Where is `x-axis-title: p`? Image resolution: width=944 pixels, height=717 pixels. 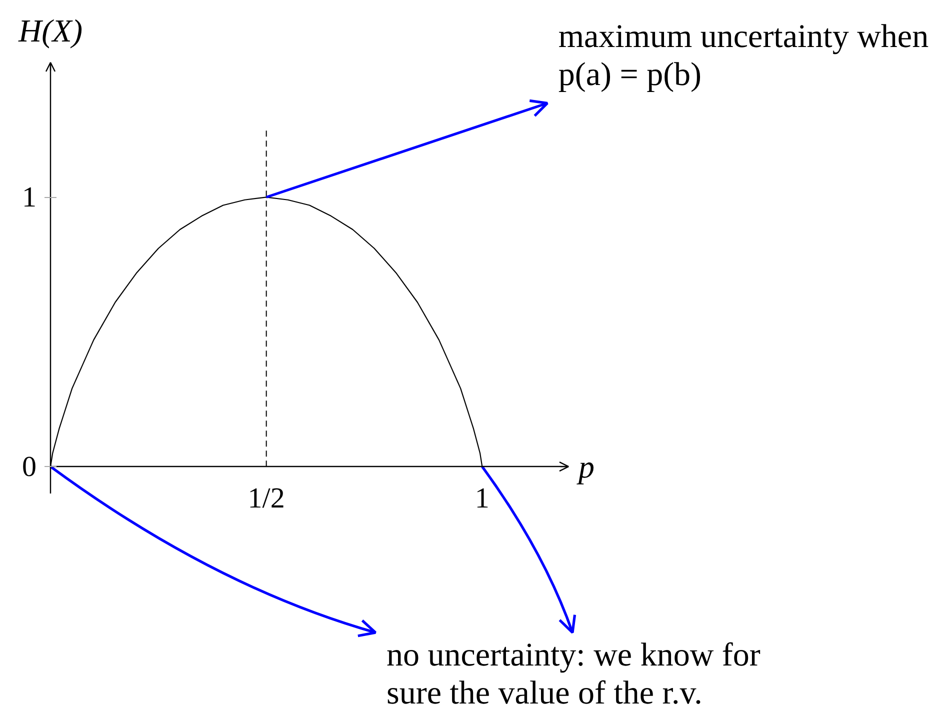 x-axis-title: p is located at coordinates (585, 466).